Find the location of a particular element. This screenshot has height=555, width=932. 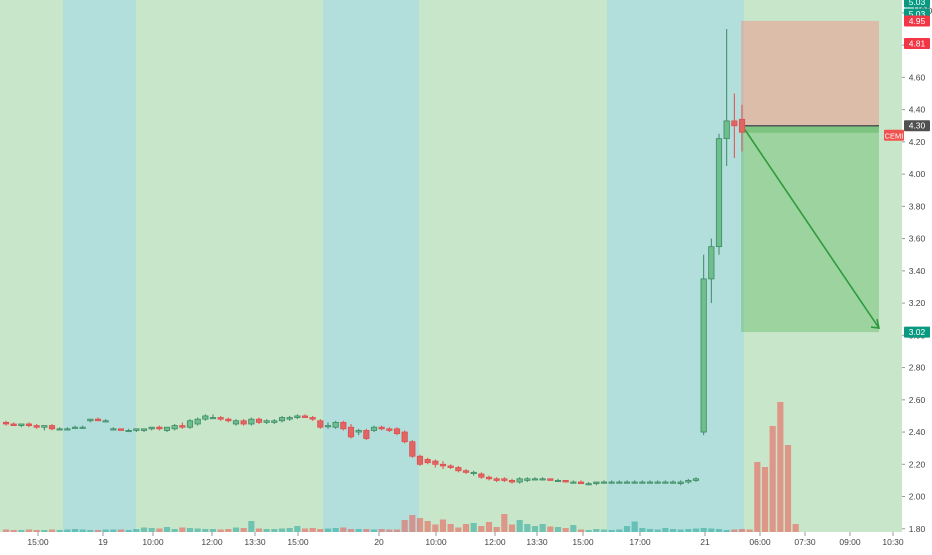

time-tick-label: 20 is located at coordinates (379, 542).